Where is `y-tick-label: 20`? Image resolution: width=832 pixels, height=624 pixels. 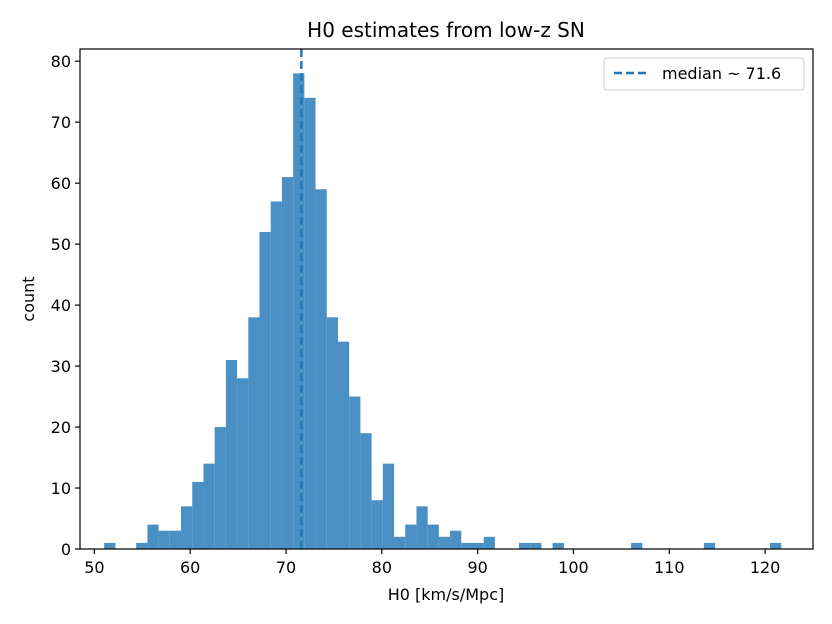 y-tick-label: 20 is located at coordinates (61, 427).